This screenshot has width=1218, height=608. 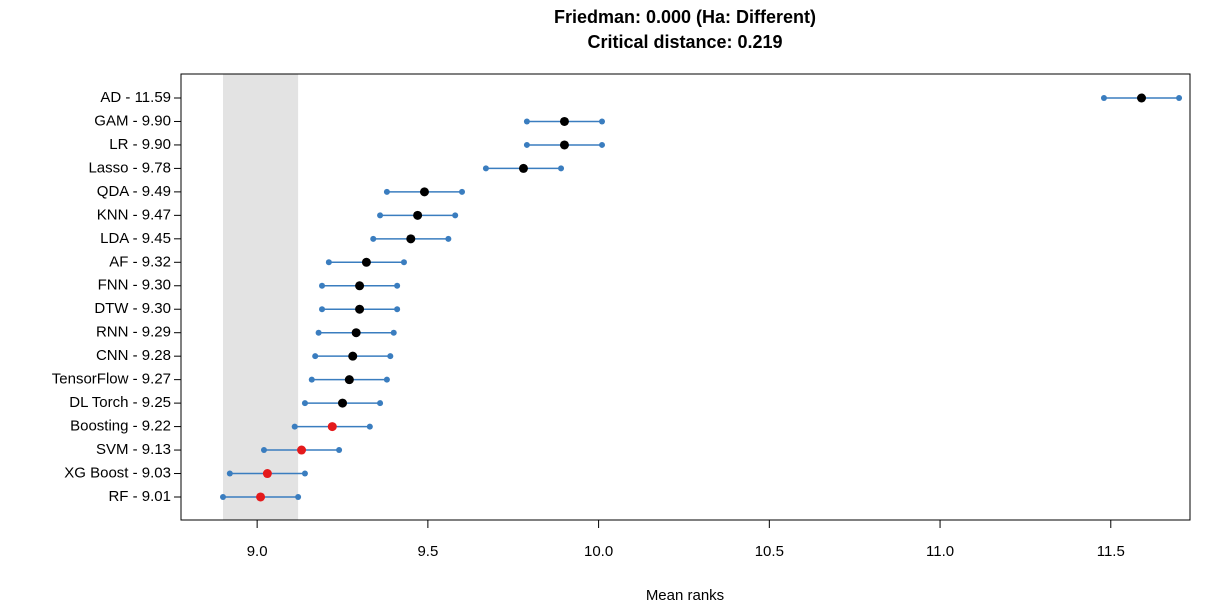 I want to click on x-axis-label: Mean ranks, so click(x=685, y=595).